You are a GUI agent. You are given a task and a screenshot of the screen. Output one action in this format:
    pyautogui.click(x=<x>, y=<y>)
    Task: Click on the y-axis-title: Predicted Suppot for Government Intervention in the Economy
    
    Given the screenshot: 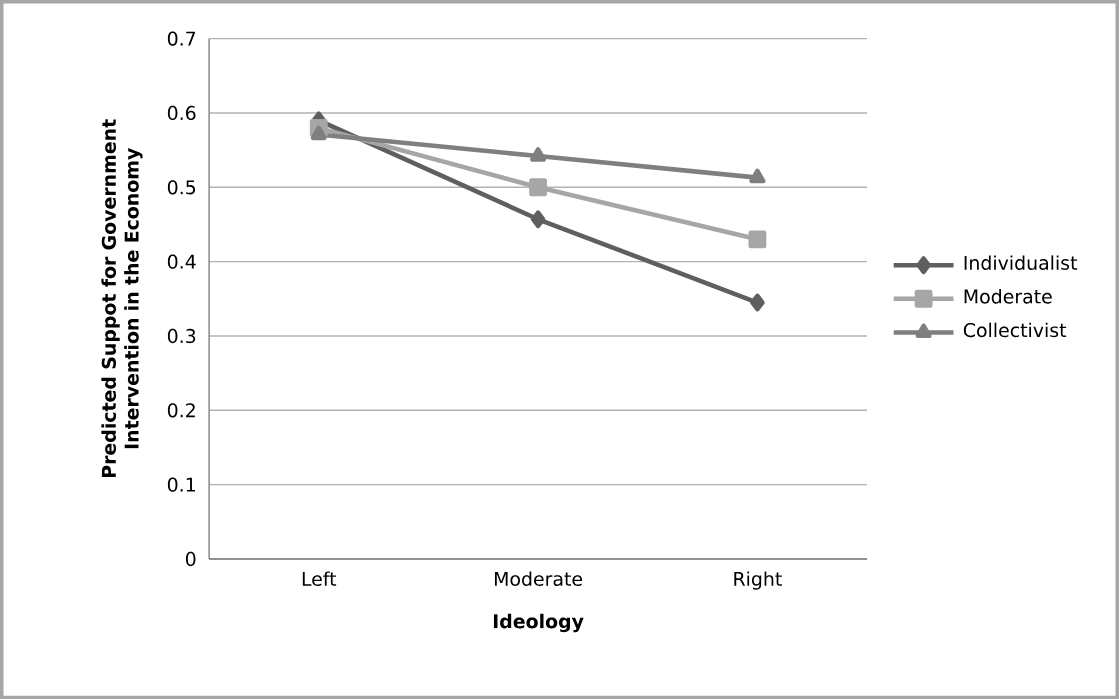 What is the action you would take?
    pyautogui.click(x=122, y=298)
    